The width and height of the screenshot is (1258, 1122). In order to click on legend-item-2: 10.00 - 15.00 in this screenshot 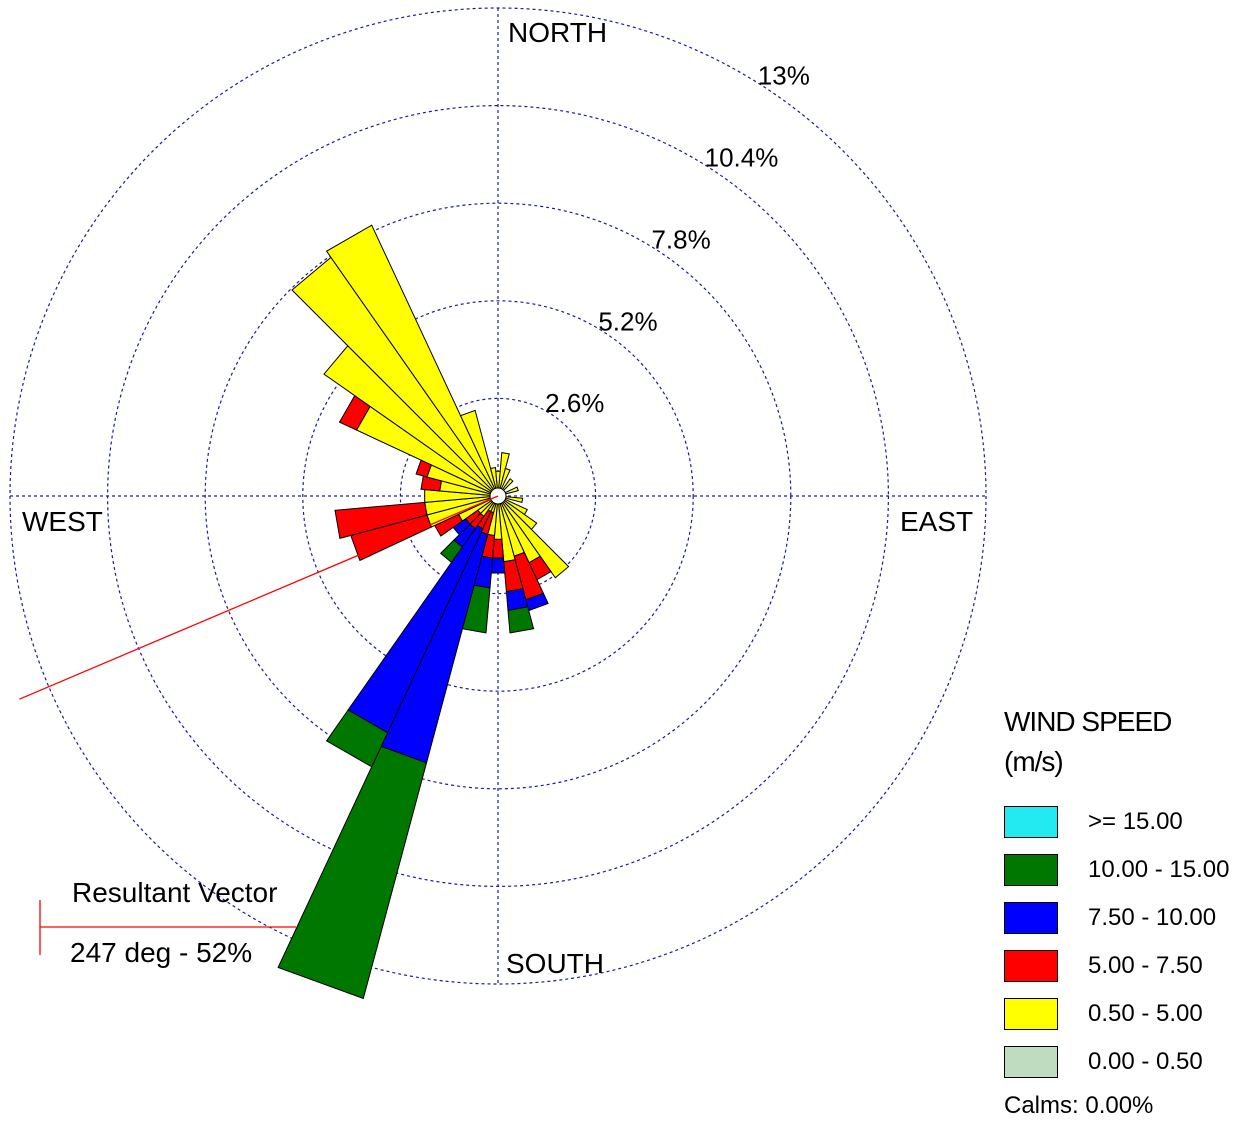, I will do `click(1129, 870)`.